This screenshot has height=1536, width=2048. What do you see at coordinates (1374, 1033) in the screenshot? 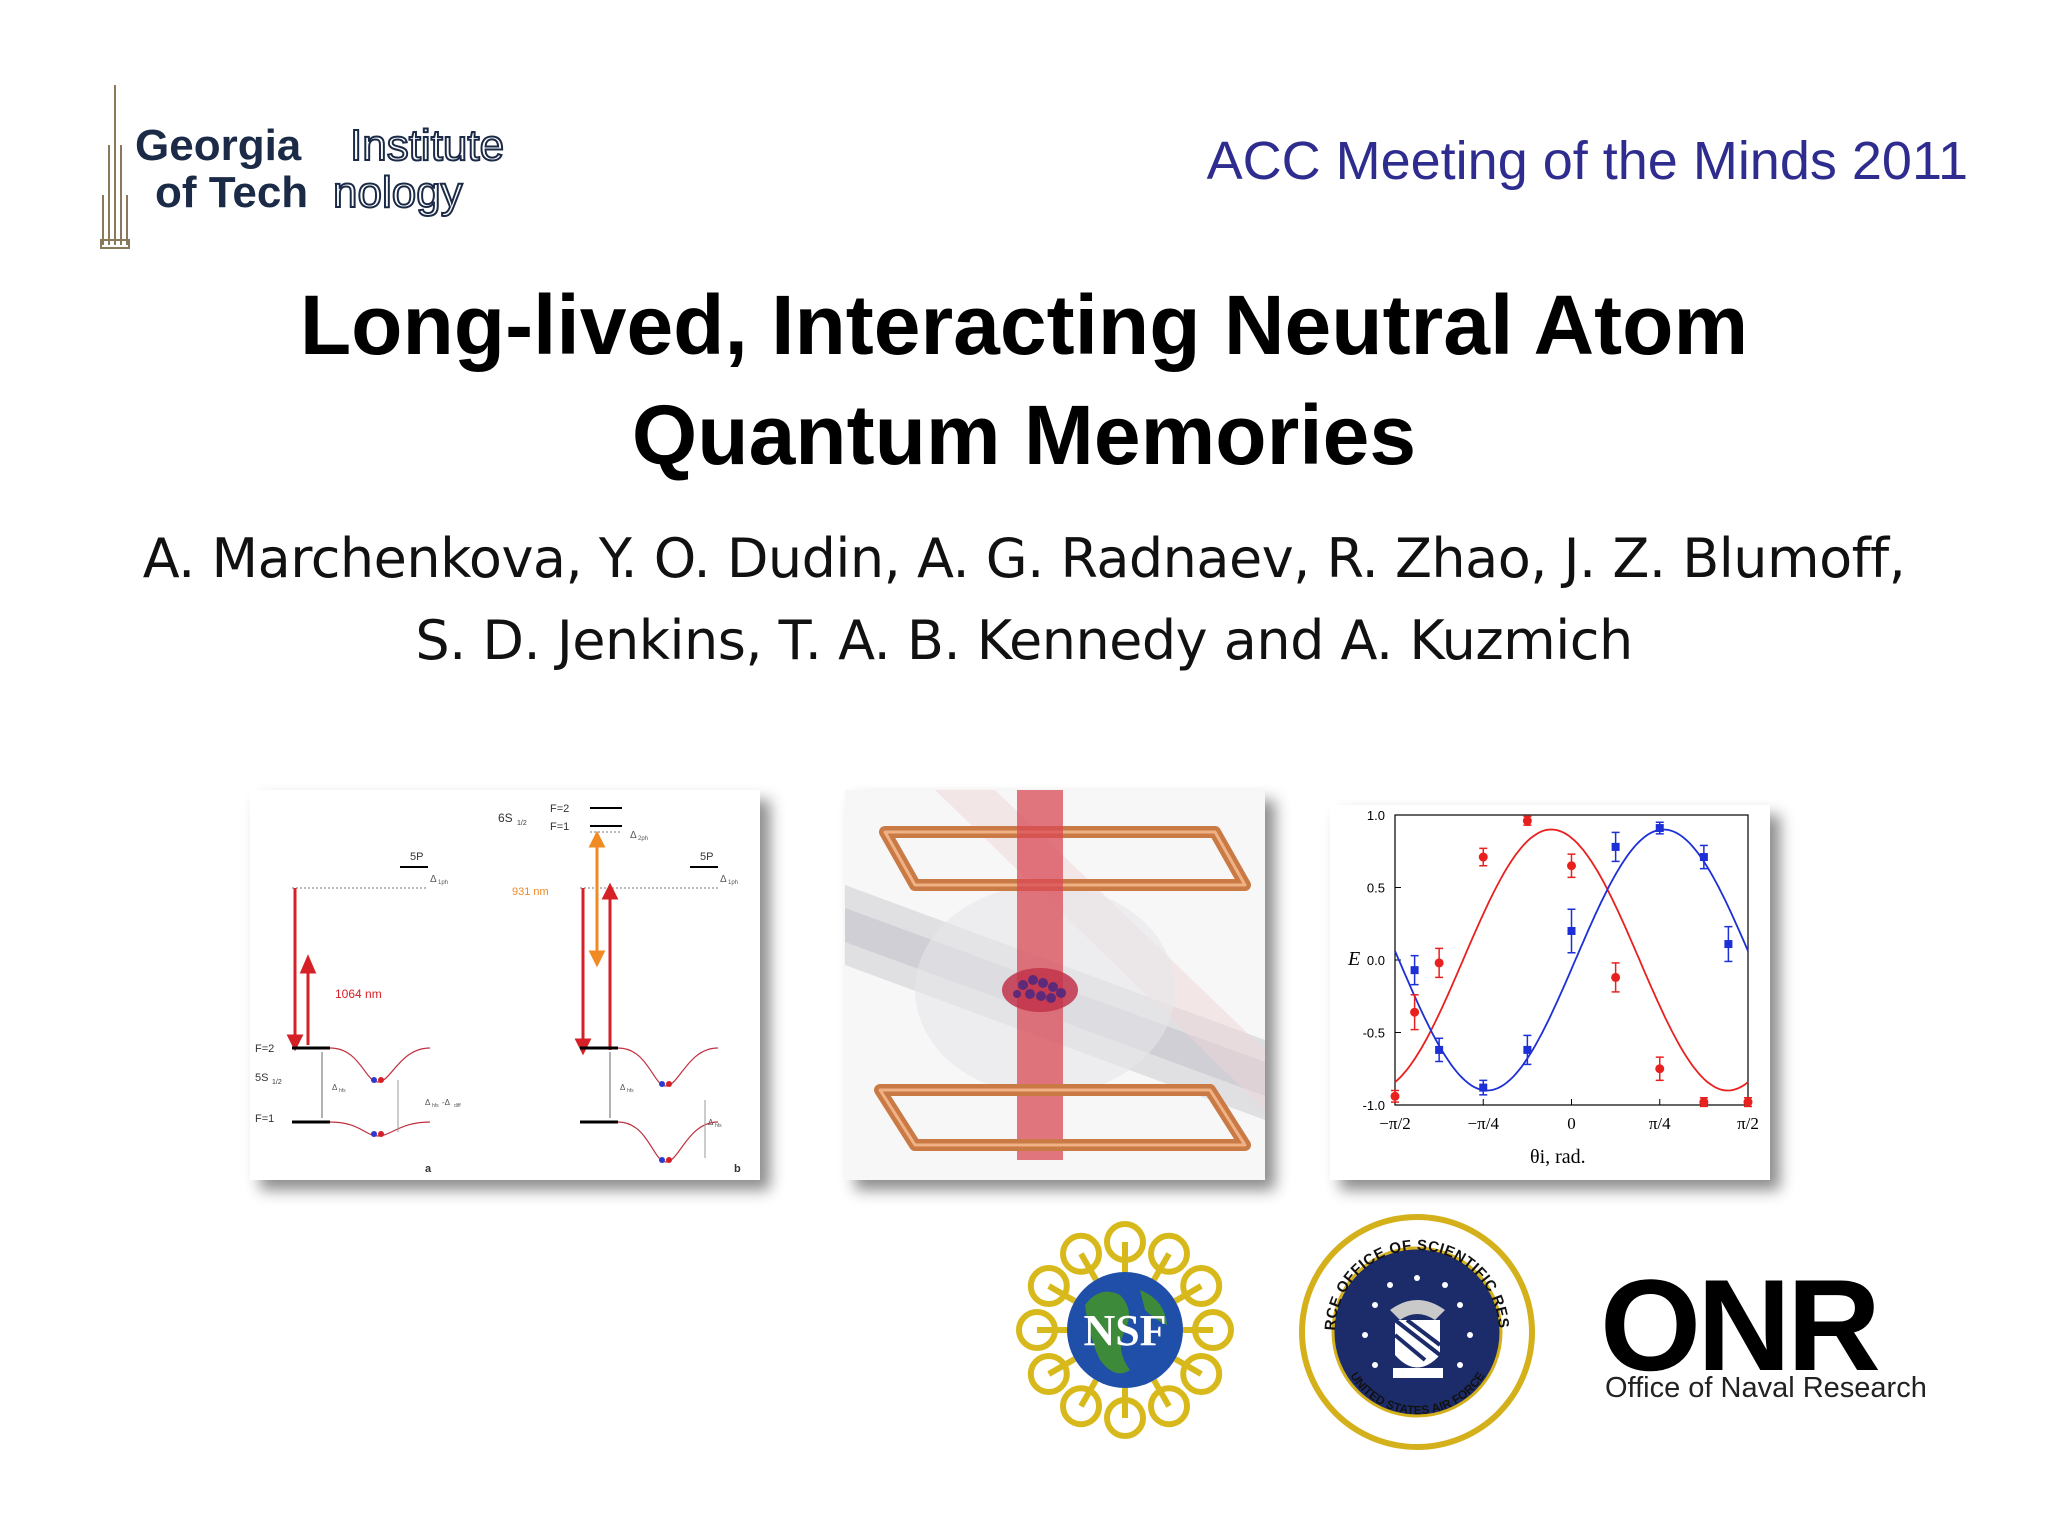
I see `y-tick-label: -0.5` at bounding box center [1374, 1033].